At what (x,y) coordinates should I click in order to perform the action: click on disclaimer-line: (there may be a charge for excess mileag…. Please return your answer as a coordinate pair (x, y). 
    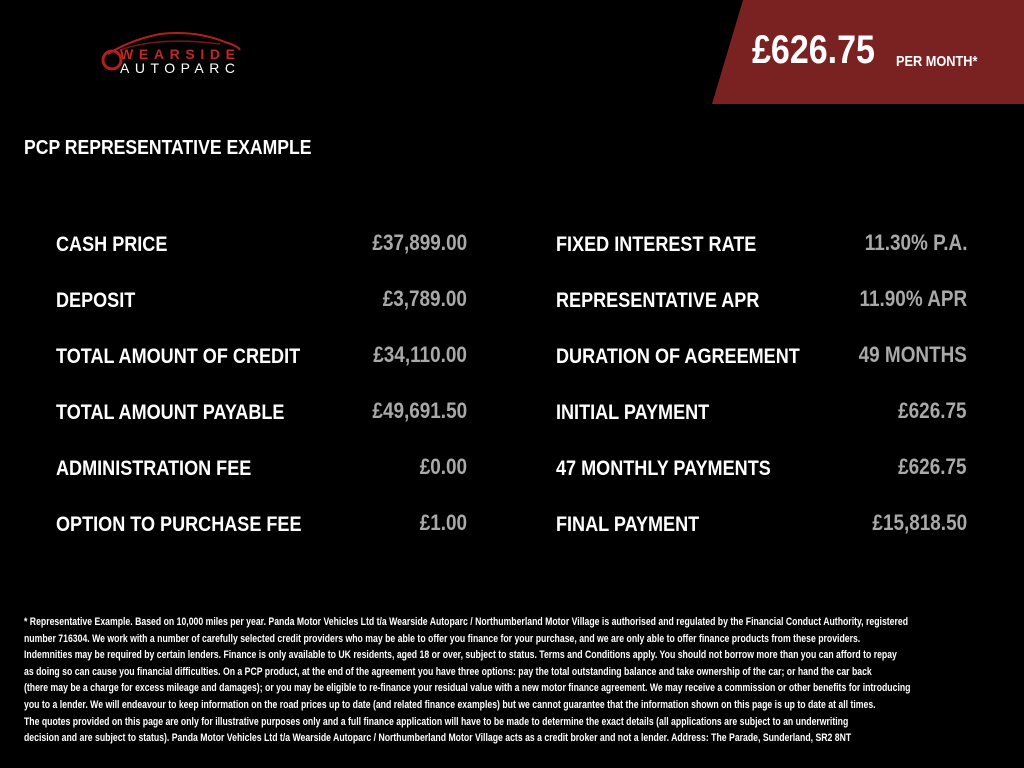
    Looking at the image, I should click on (467, 688).